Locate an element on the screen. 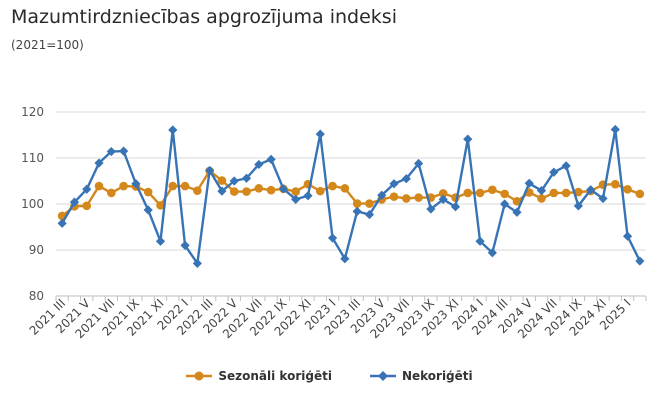  y-tick-label-100: 100 is located at coordinates (32, 204).